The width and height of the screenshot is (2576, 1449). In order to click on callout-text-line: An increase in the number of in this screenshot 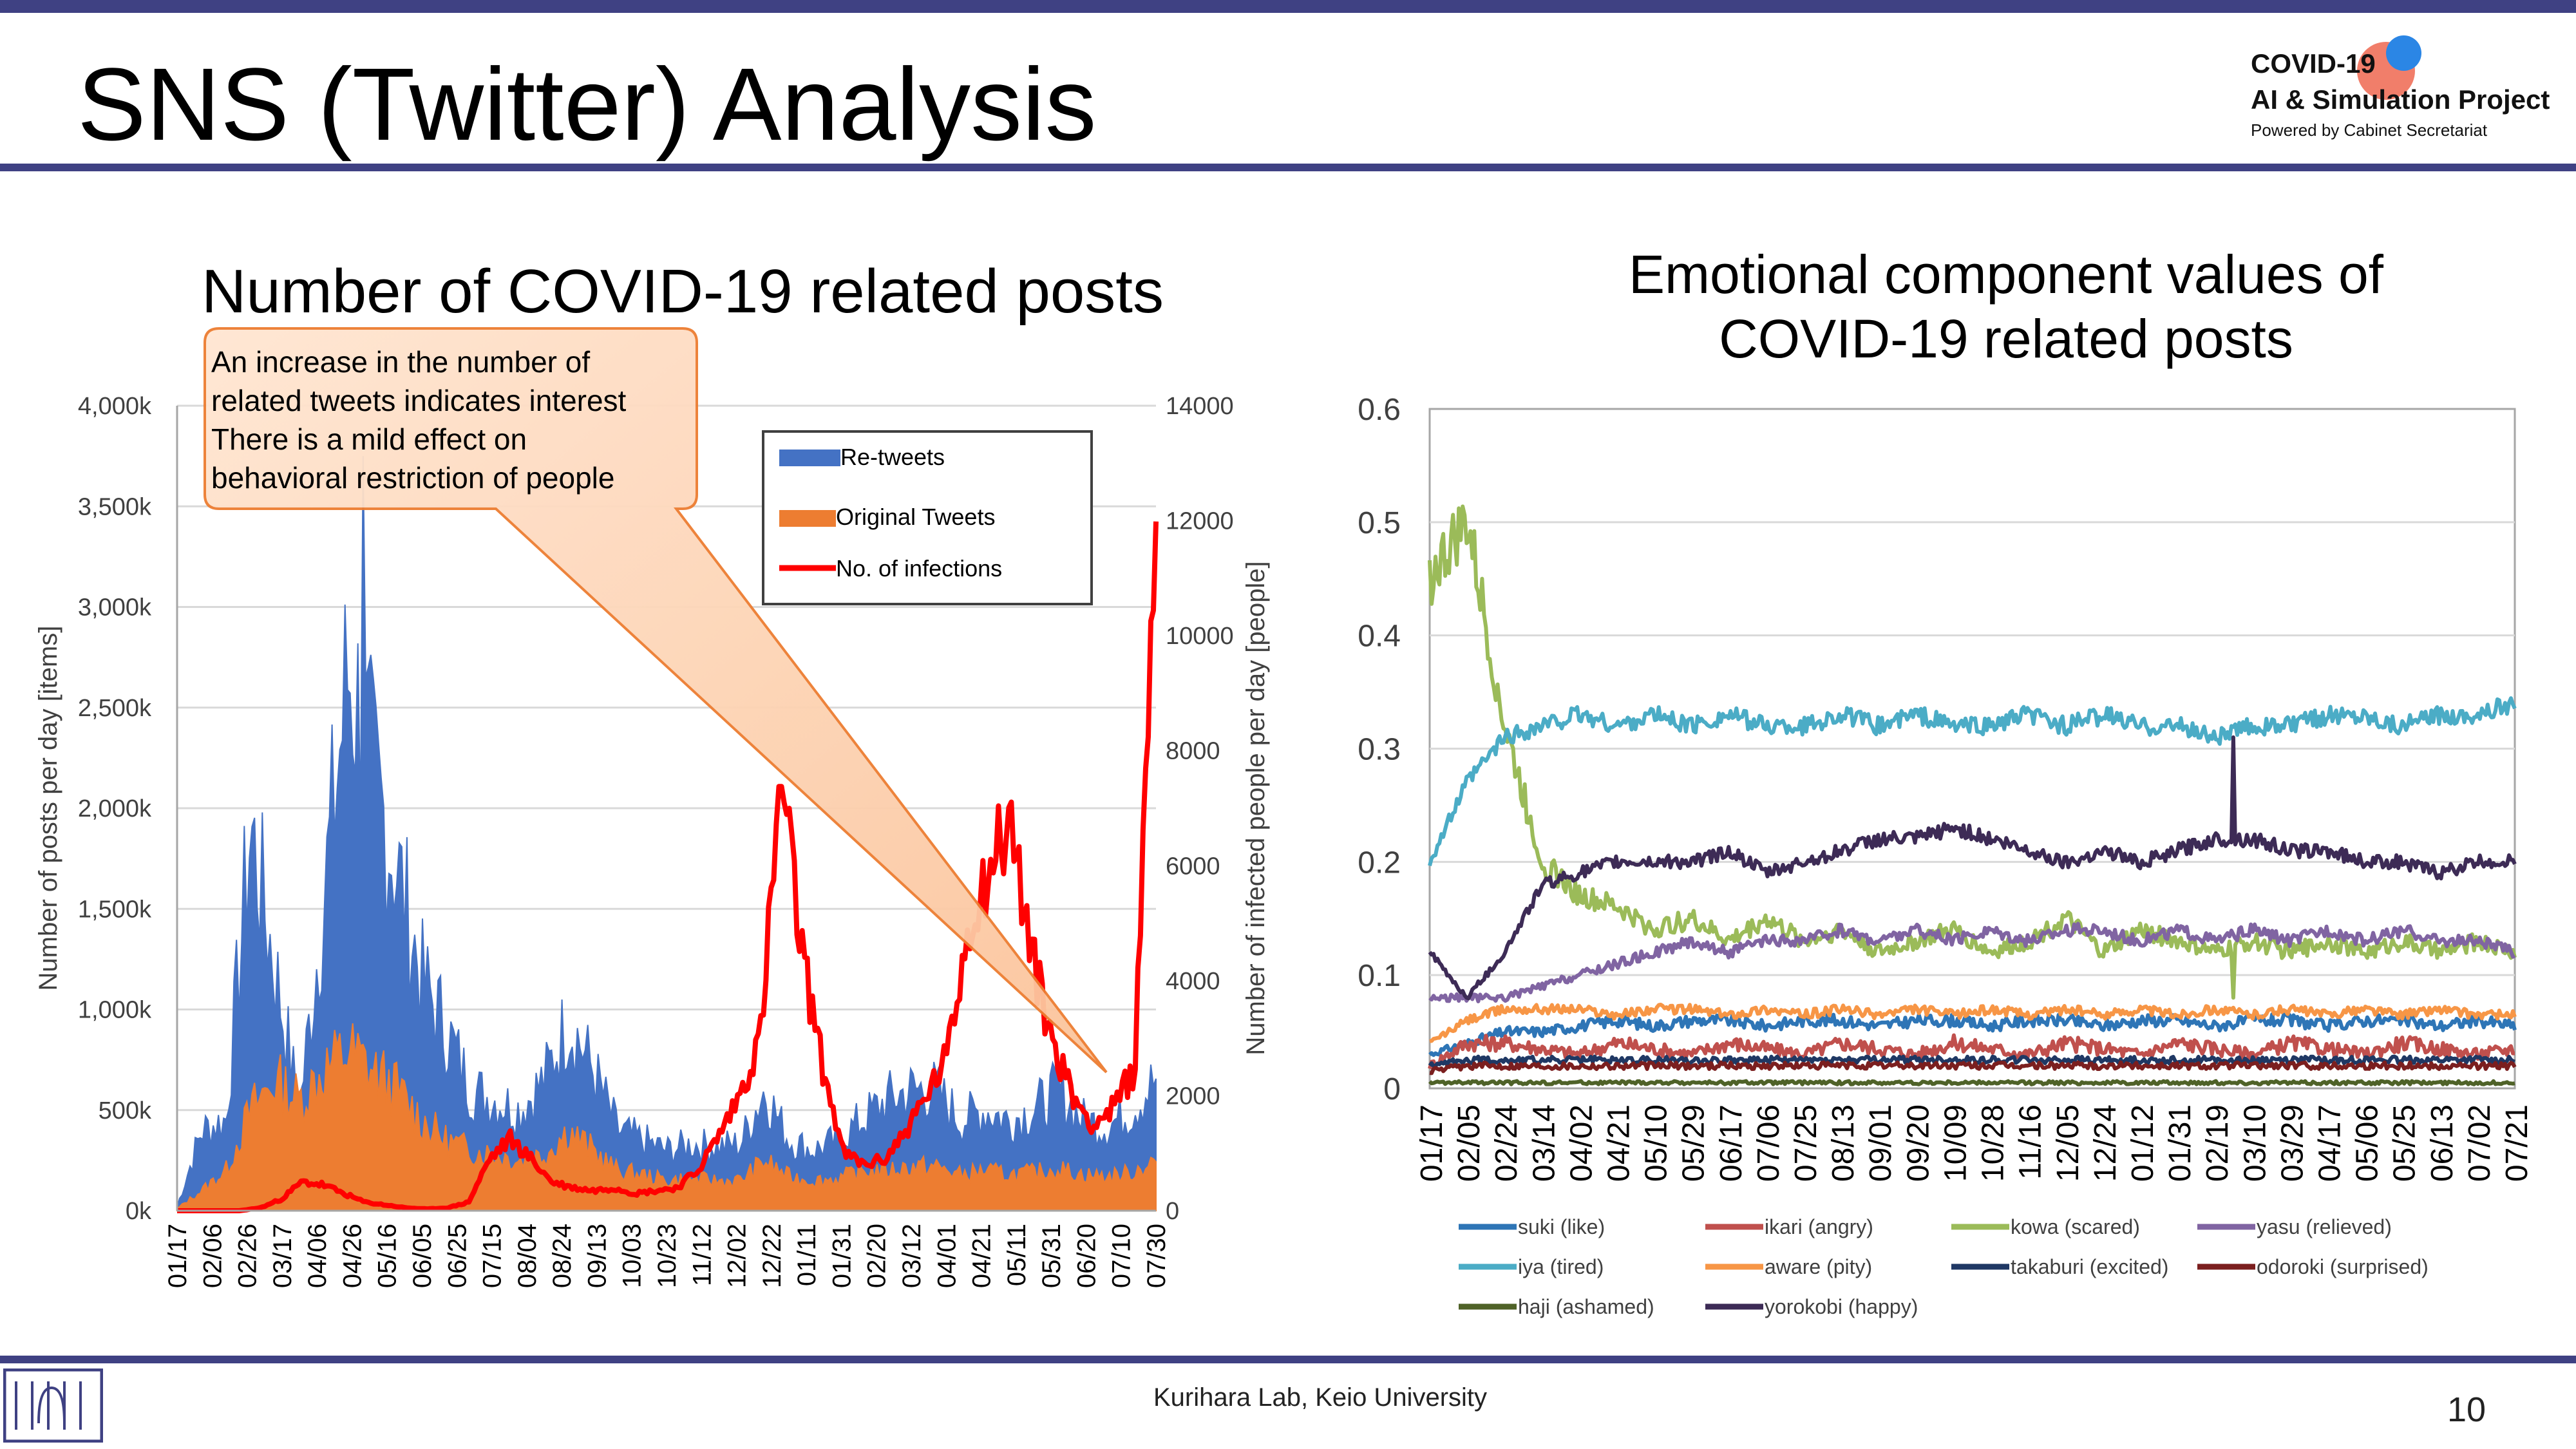, I will do `click(400, 362)`.